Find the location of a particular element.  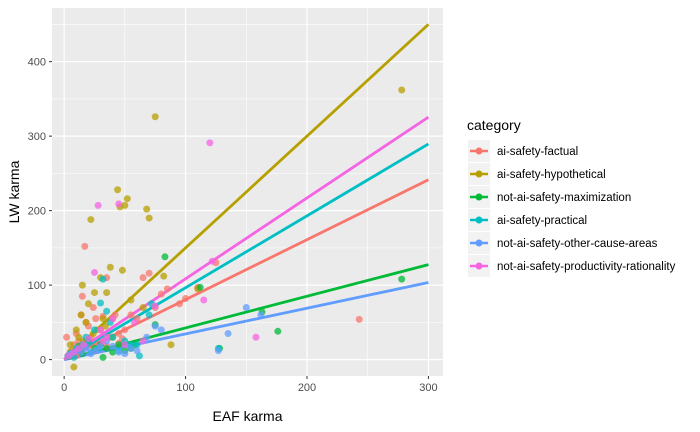

legend-item-ai-safety-factual: ai-safety-factual is located at coordinates (523, 151).